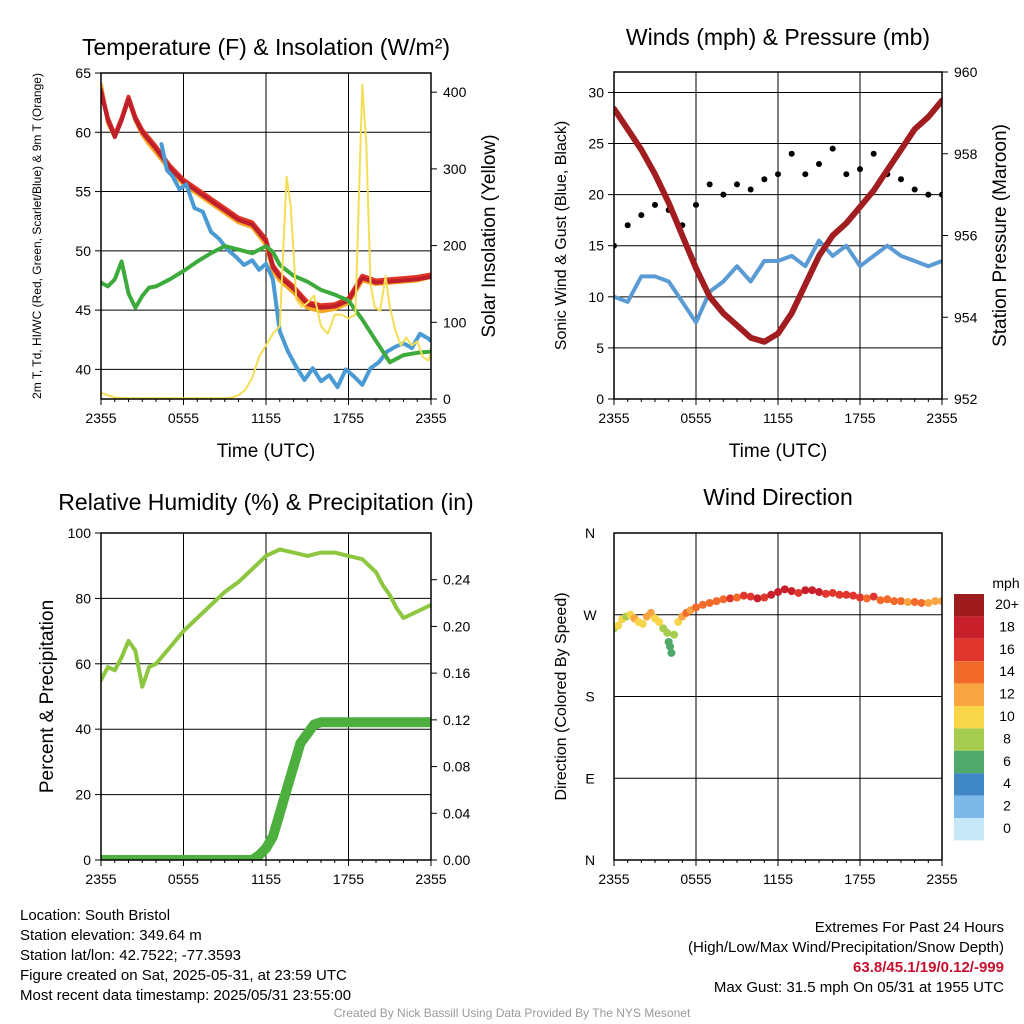 The width and height of the screenshot is (1024, 1024). Describe the element at coordinates (966, 236) in the screenshot. I see `y2-tick-label: 956` at that location.